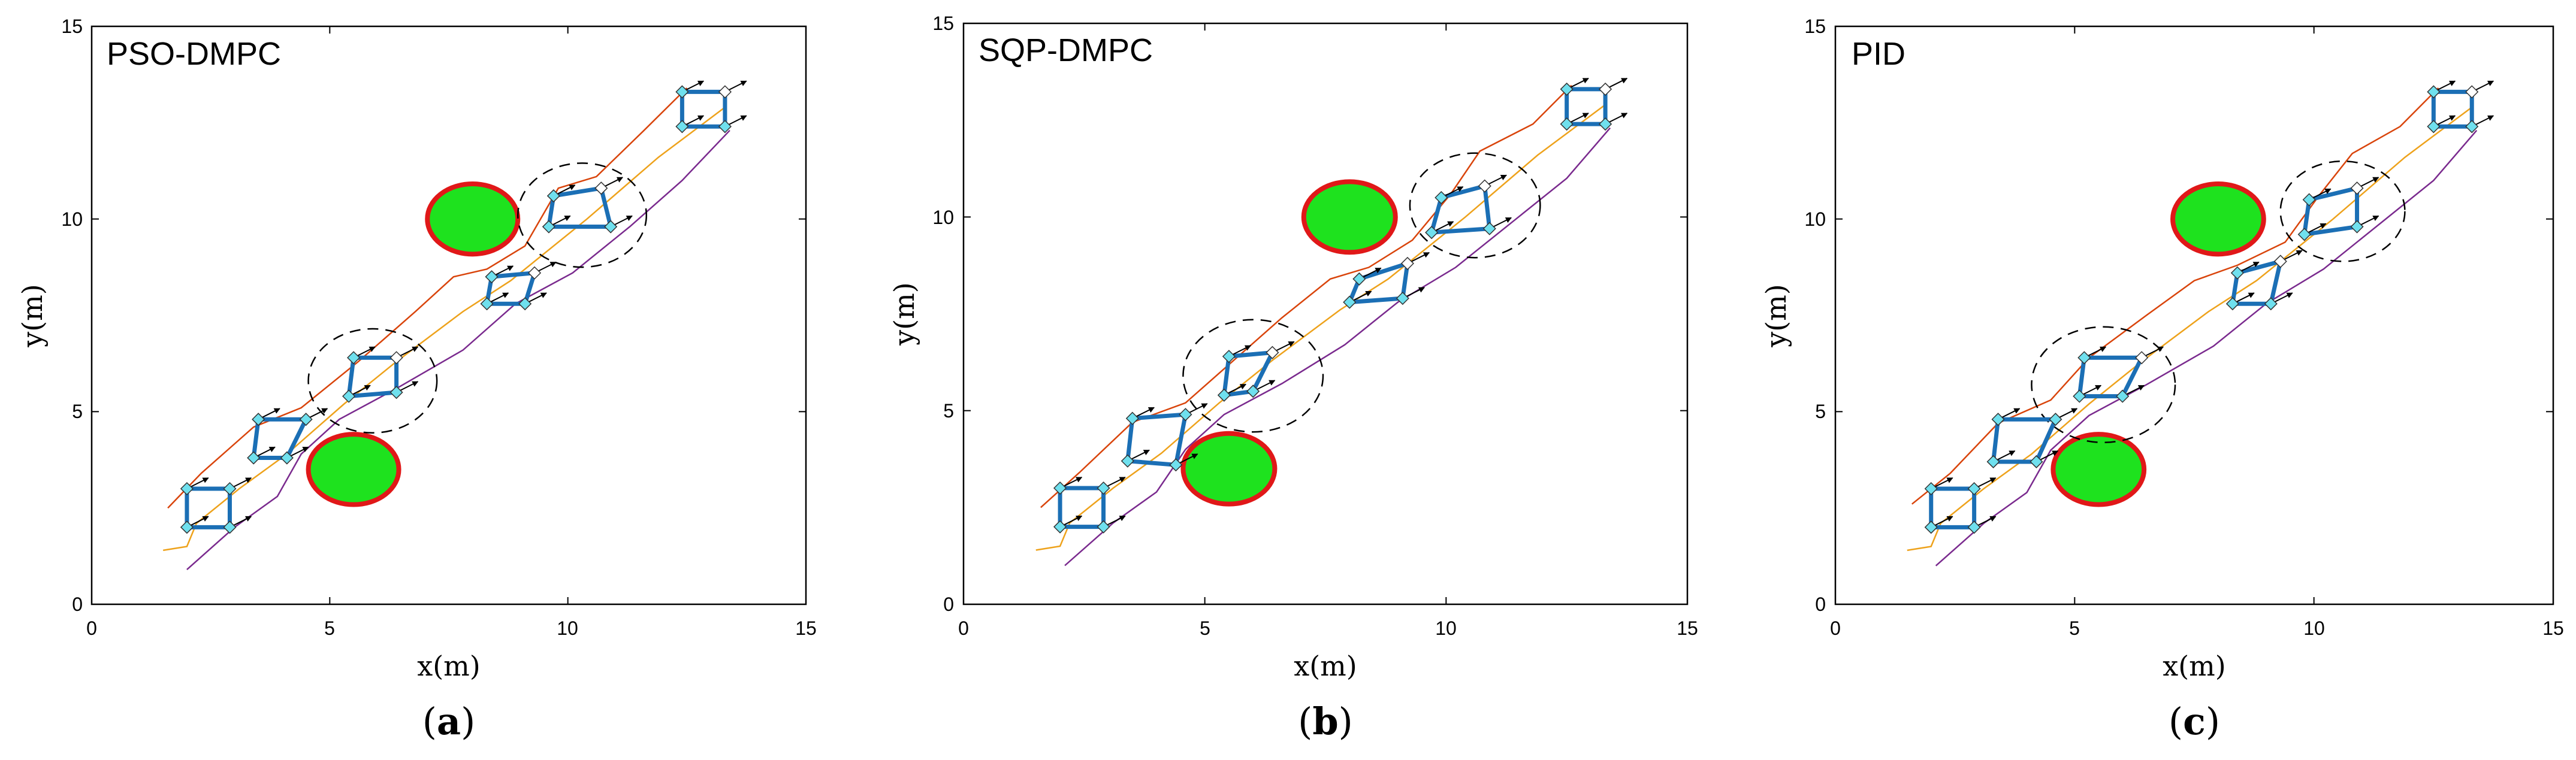 This screenshot has height=760, width=2576. Describe the element at coordinates (1821, 604) in the screenshot. I see `y-tick-0-c: 0` at that location.